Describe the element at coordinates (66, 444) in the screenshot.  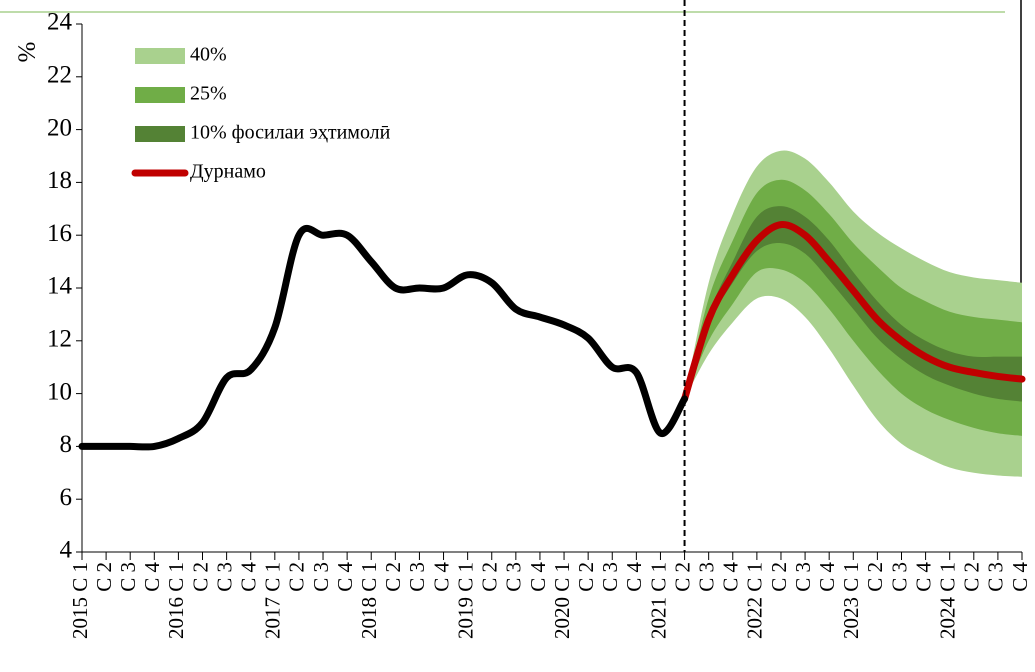
I see `y-tick-label: 8` at that location.